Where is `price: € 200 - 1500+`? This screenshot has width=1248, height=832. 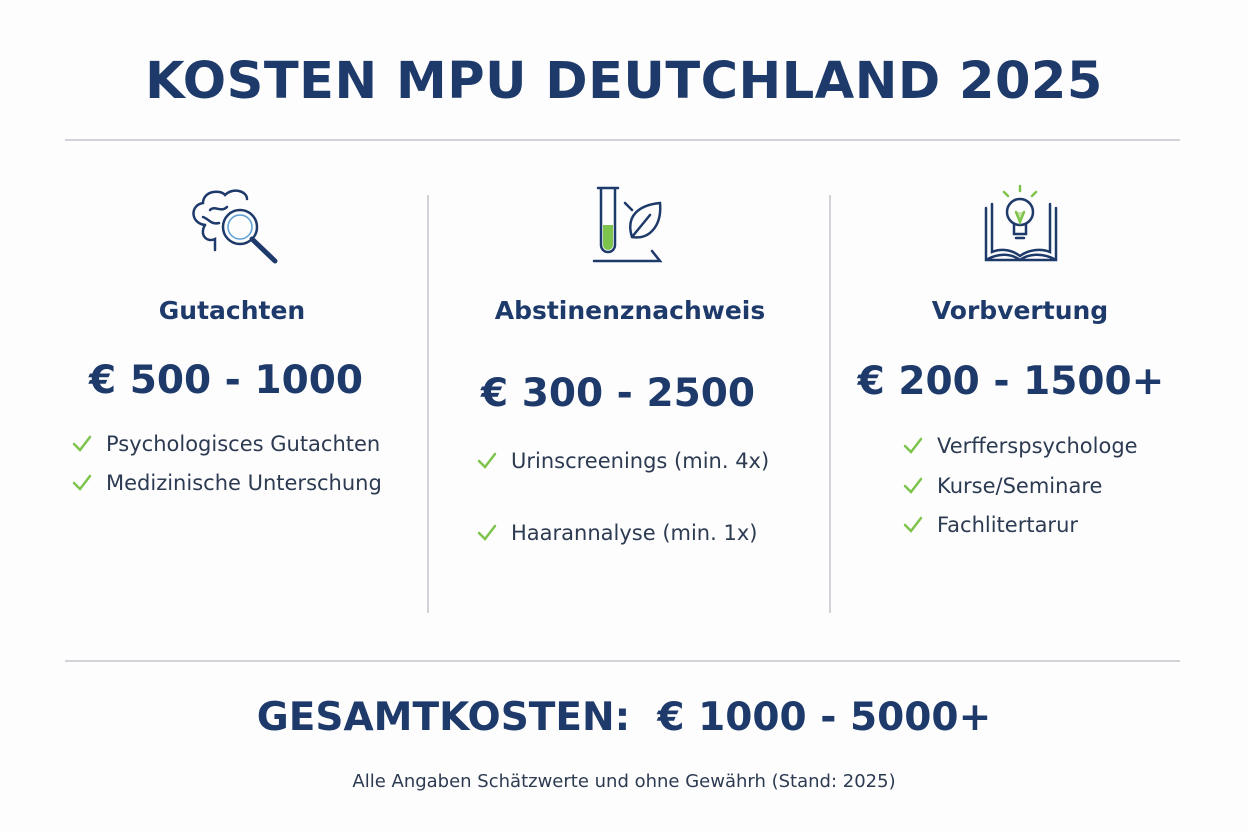 price: € 200 - 1500+ is located at coordinates (1011, 381).